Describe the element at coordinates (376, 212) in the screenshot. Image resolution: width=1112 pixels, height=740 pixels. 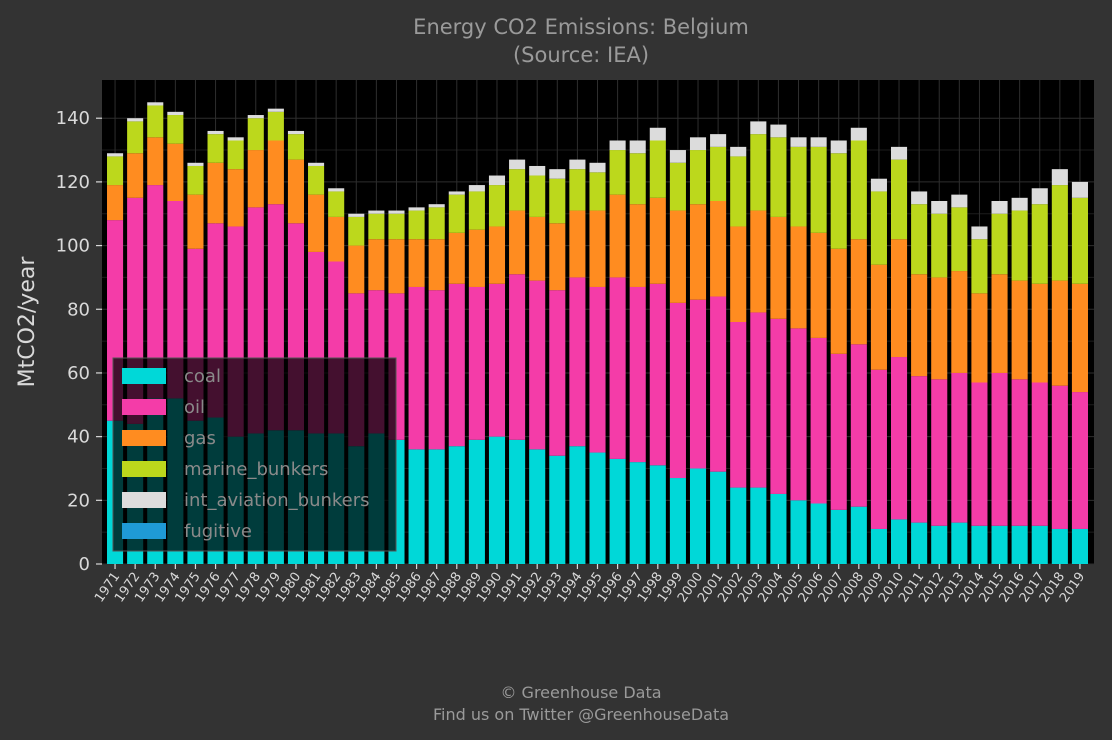
I see `bar-int-aviation-bunkers-1984` at that location.